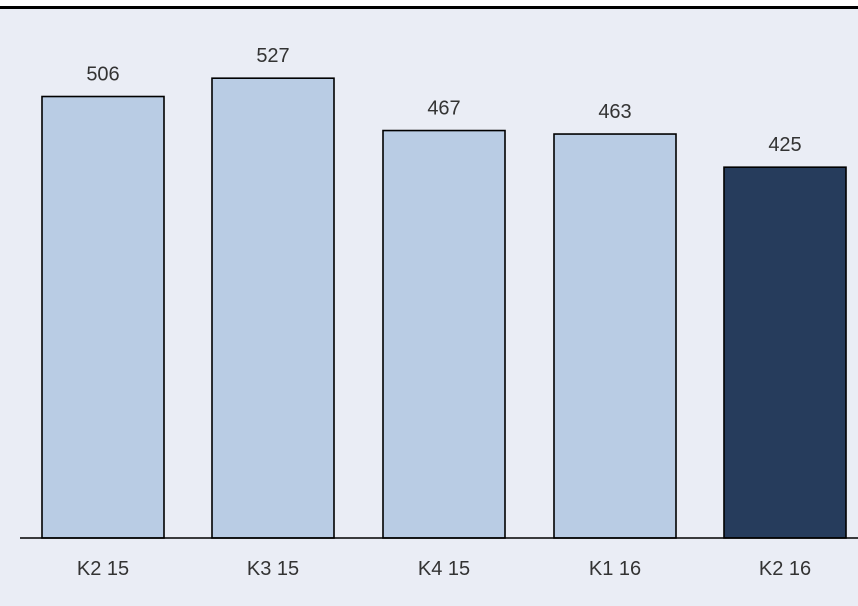  I want to click on data-label: 425, so click(784, 145).